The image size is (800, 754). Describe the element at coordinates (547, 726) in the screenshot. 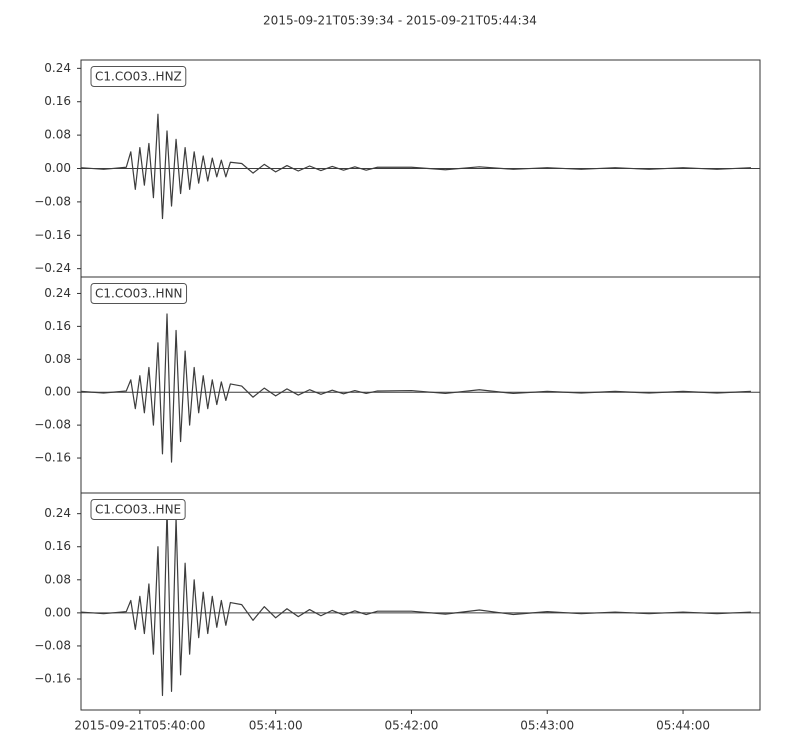

I see `x-tick-label: 05:43:00` at that location.